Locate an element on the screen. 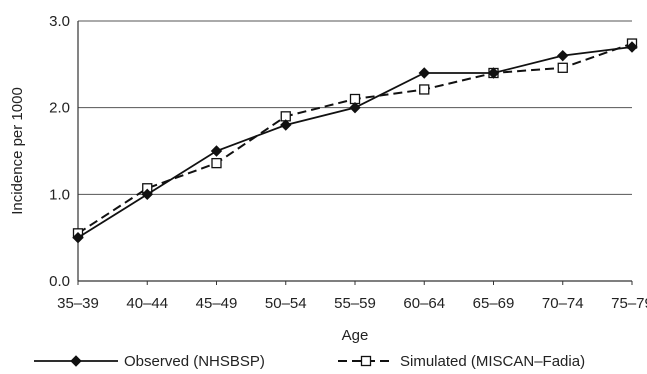  x-tick-label: 70–74 is located at coordinates (563, 303).